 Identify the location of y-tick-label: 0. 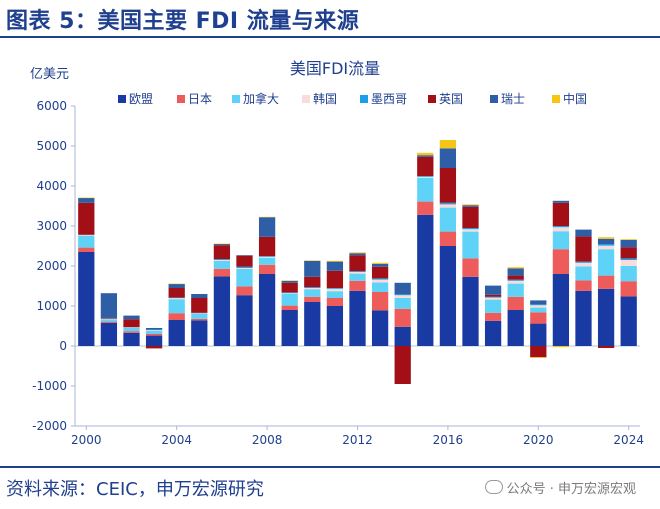
(63, 346).